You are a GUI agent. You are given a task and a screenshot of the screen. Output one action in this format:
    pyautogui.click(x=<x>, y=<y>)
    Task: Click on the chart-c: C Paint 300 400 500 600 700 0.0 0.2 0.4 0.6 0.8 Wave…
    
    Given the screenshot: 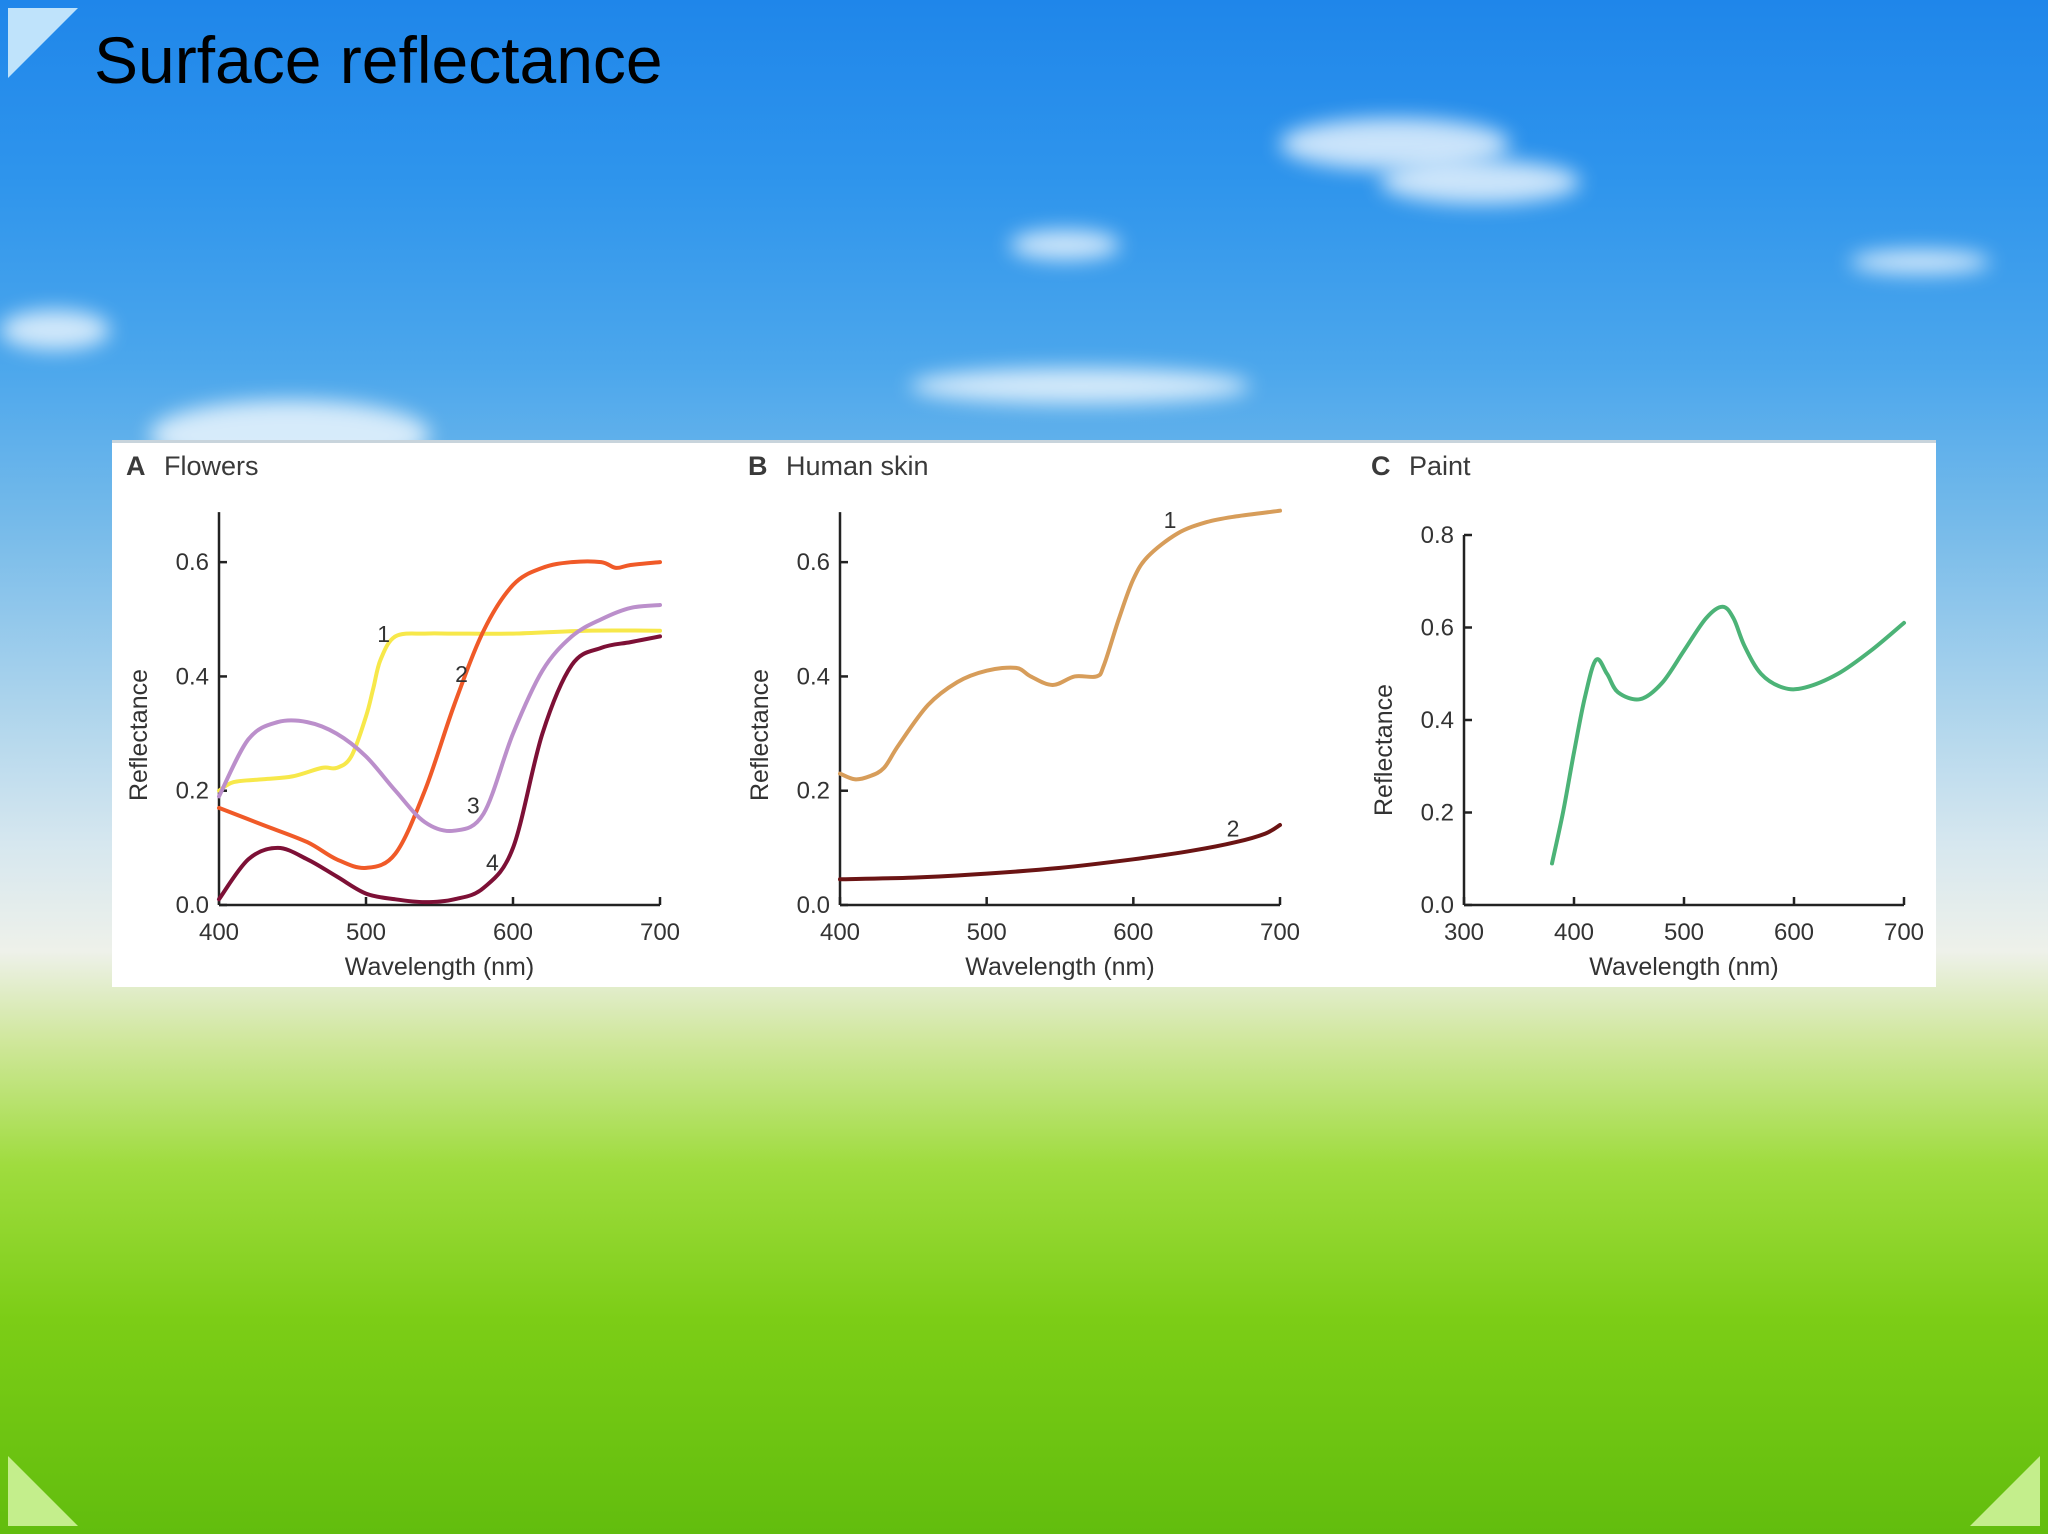 What is the action you would take?
    pyautogui.click(x=1647, y=716)
    